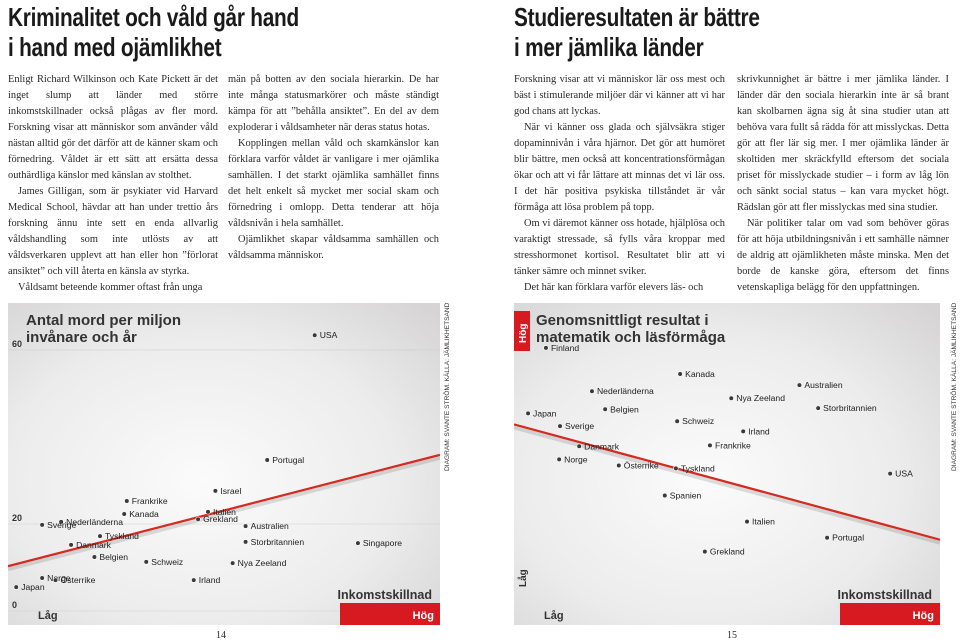 The width and height of the screenshot is (960, 642). Describe the element at coordinates (523, 333) in the screenshot. I see `y-high-label: Hög` at that location.